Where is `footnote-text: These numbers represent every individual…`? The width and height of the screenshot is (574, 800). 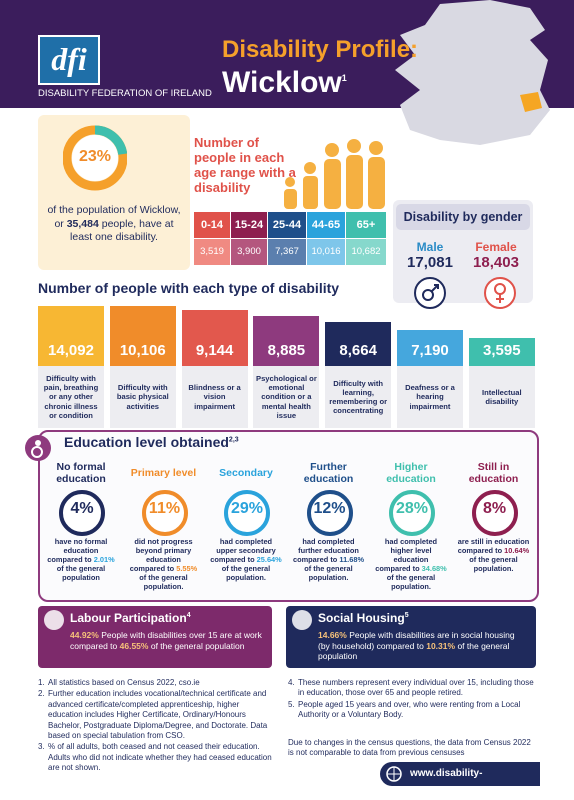 footnote-text: These numbers represent every individual… is located at coordinates (416, 688).